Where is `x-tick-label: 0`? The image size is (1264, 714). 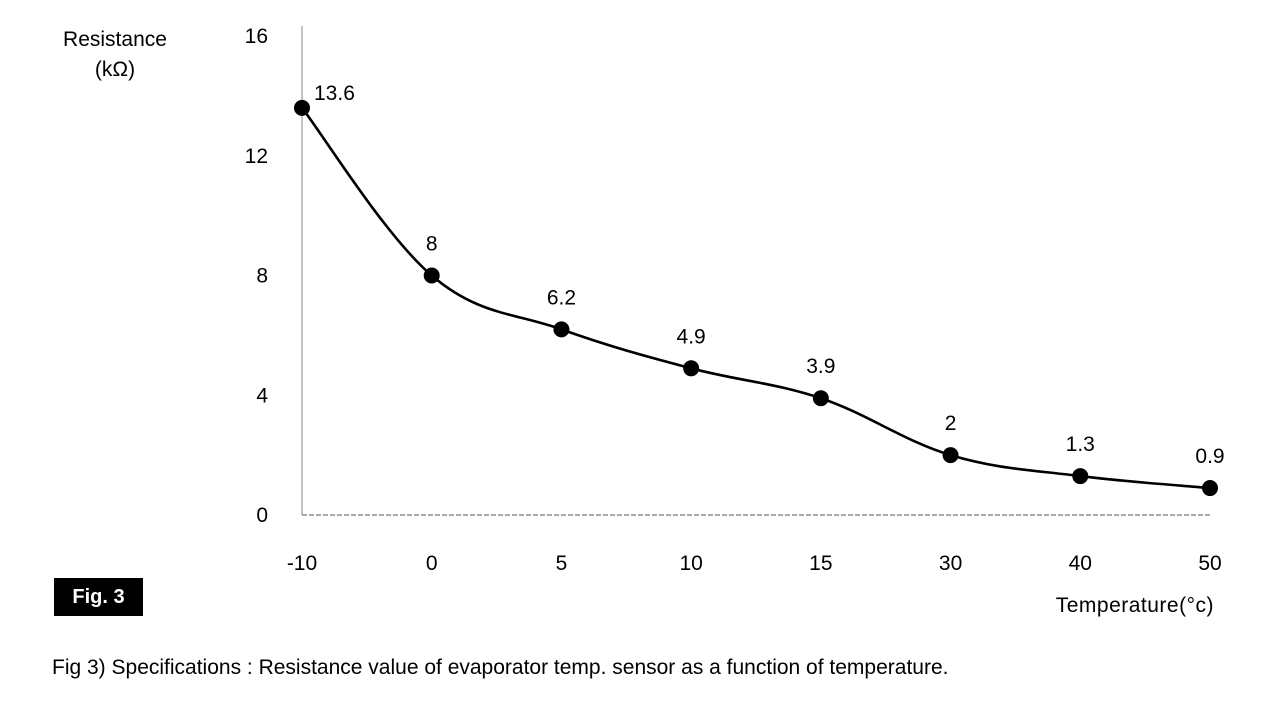 x-tick-label: 0 is located at coordinates (432, 563).